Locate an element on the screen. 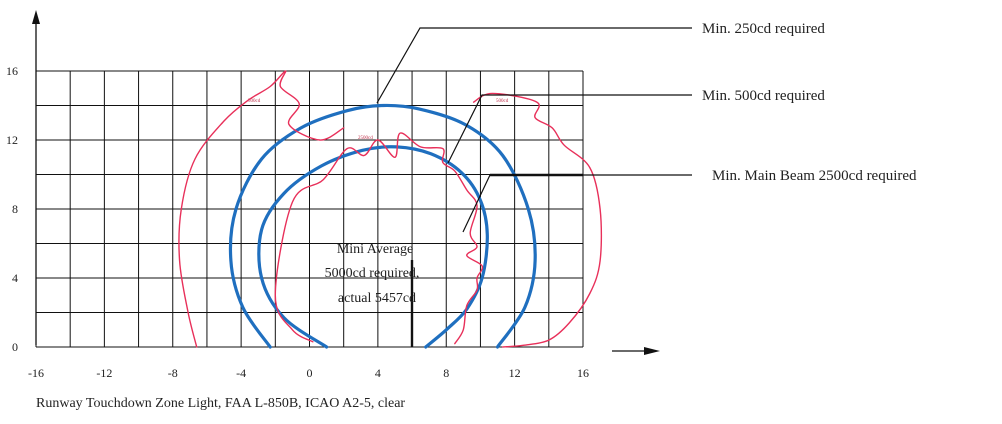  x-tick-label: 16 is located at coordinates (583, 373).